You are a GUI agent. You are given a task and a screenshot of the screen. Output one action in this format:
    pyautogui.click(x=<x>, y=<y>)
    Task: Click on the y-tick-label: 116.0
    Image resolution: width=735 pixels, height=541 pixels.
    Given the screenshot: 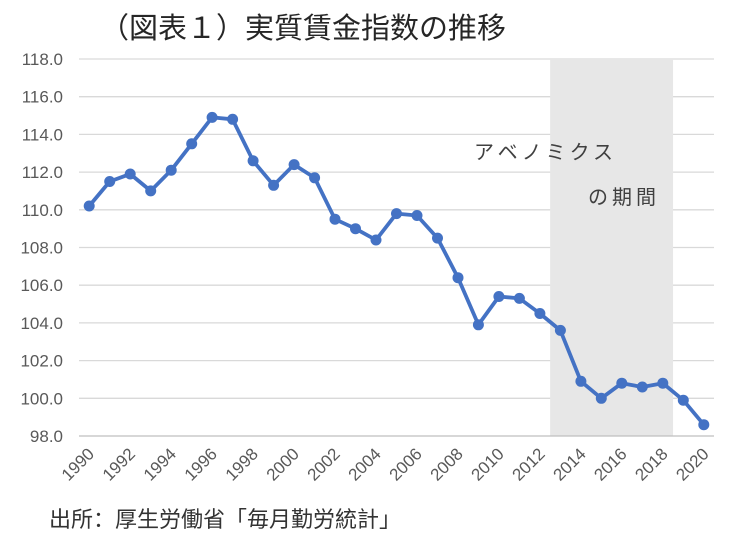 What is the action you would take?
    pyautogui.click(x=42, y=97)
    